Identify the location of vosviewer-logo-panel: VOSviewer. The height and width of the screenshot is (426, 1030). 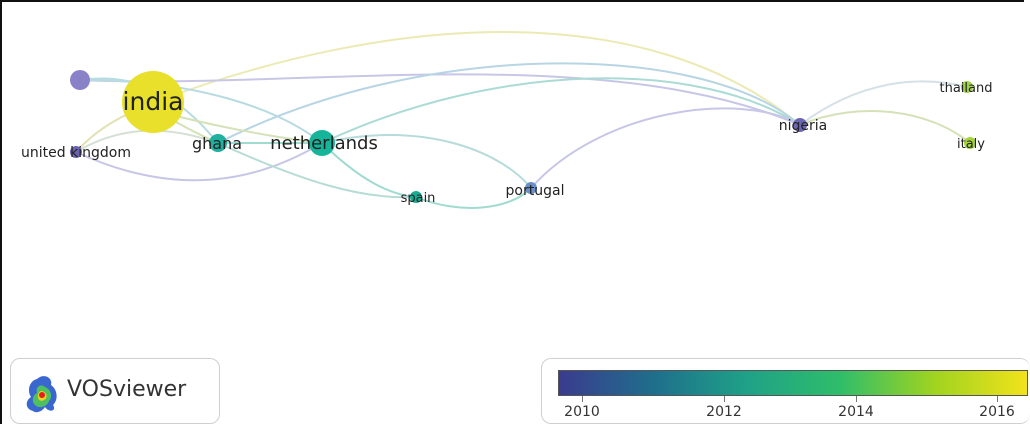
(115, 391).